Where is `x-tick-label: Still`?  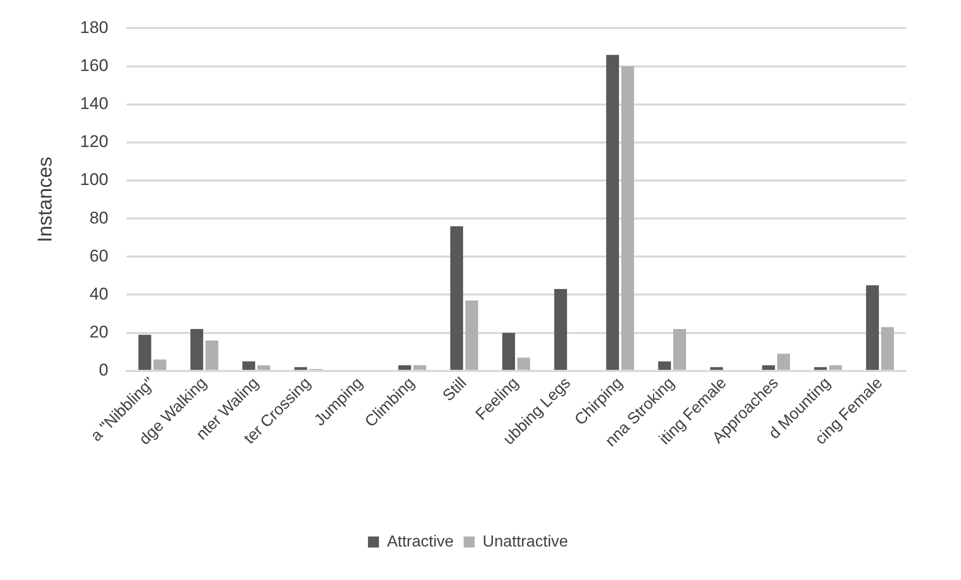 x-tick-label: Still is located at coordinates (455, 389).